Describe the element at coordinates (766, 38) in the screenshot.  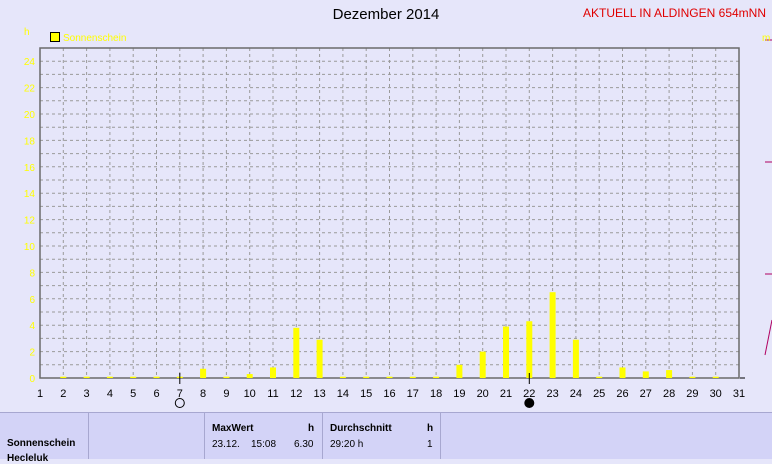
I see `right-axis-unit: m` at that location.